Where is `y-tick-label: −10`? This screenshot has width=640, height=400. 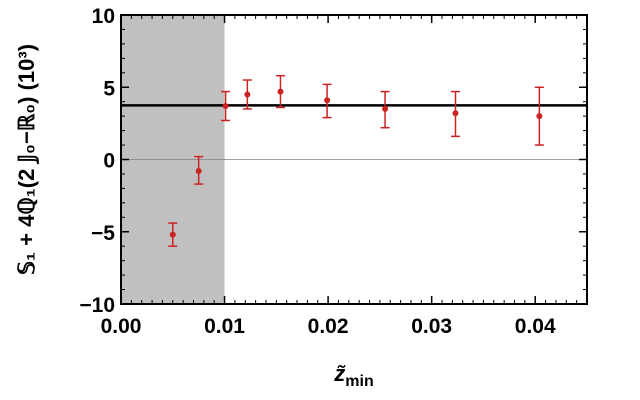 y-tick-label: −10 is located at coordinates (97, 305).